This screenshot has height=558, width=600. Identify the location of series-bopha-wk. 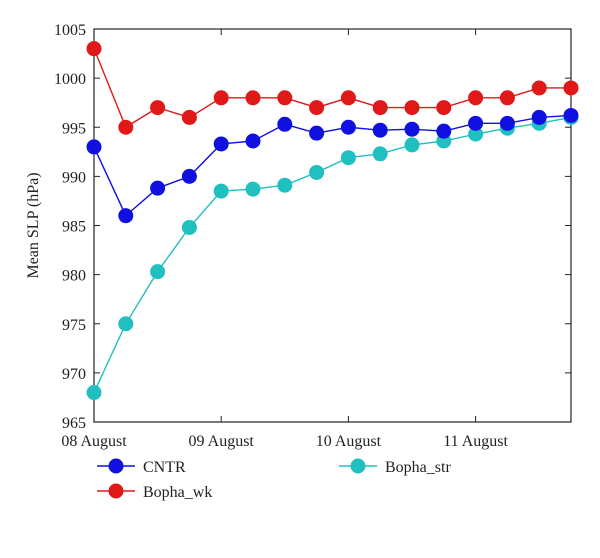
(332, 88).